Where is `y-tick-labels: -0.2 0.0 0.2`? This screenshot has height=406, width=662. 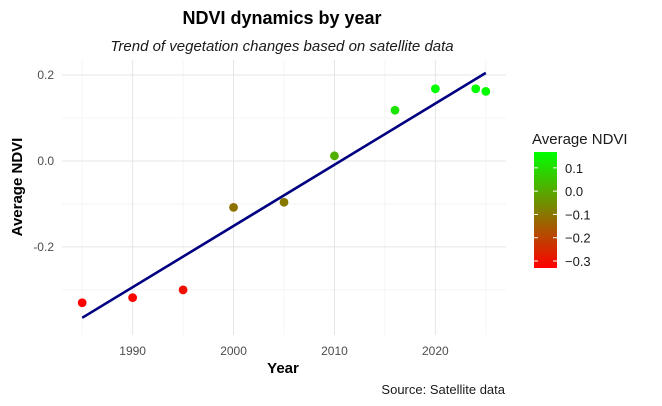
y-tick-labels: -0.2 0.0 0.2 is located at coordinates (43, 161).